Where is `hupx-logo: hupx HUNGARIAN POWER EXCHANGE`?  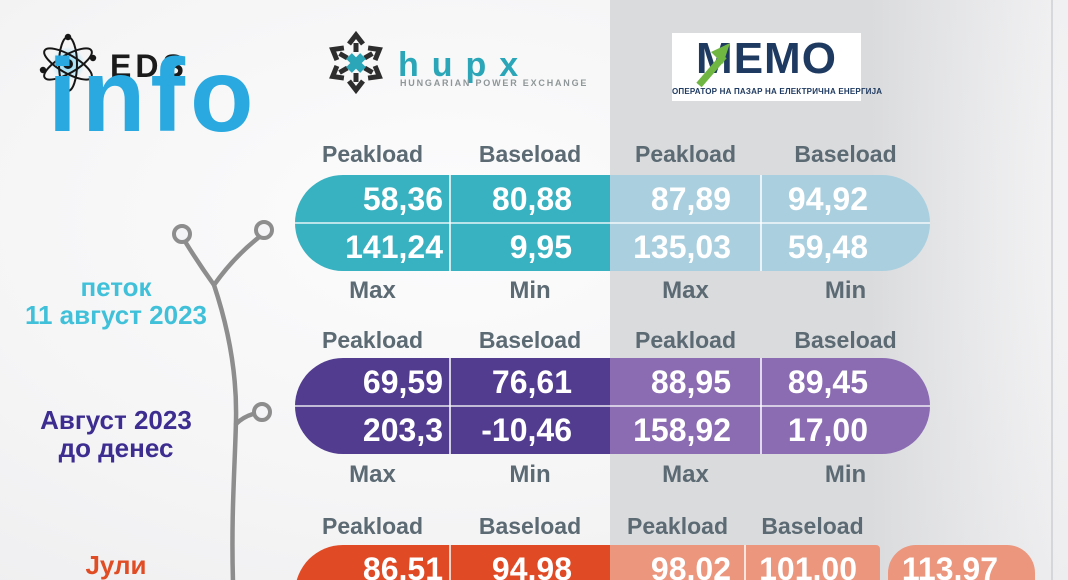 hupx-logo: hupx HUNGARIAN POWER EXCHANGE is located at coordinates (458, 65).